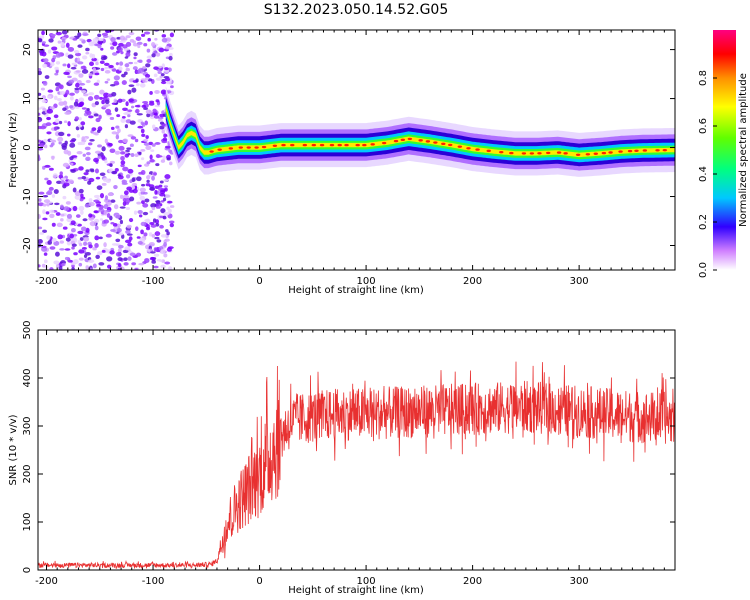 This screenshot has width=750, height=600. What do you see at coordinates (703, 174) in the screenshot?
I see `colorbar-tick-label: 0.4` at bounding box center [703, 174].